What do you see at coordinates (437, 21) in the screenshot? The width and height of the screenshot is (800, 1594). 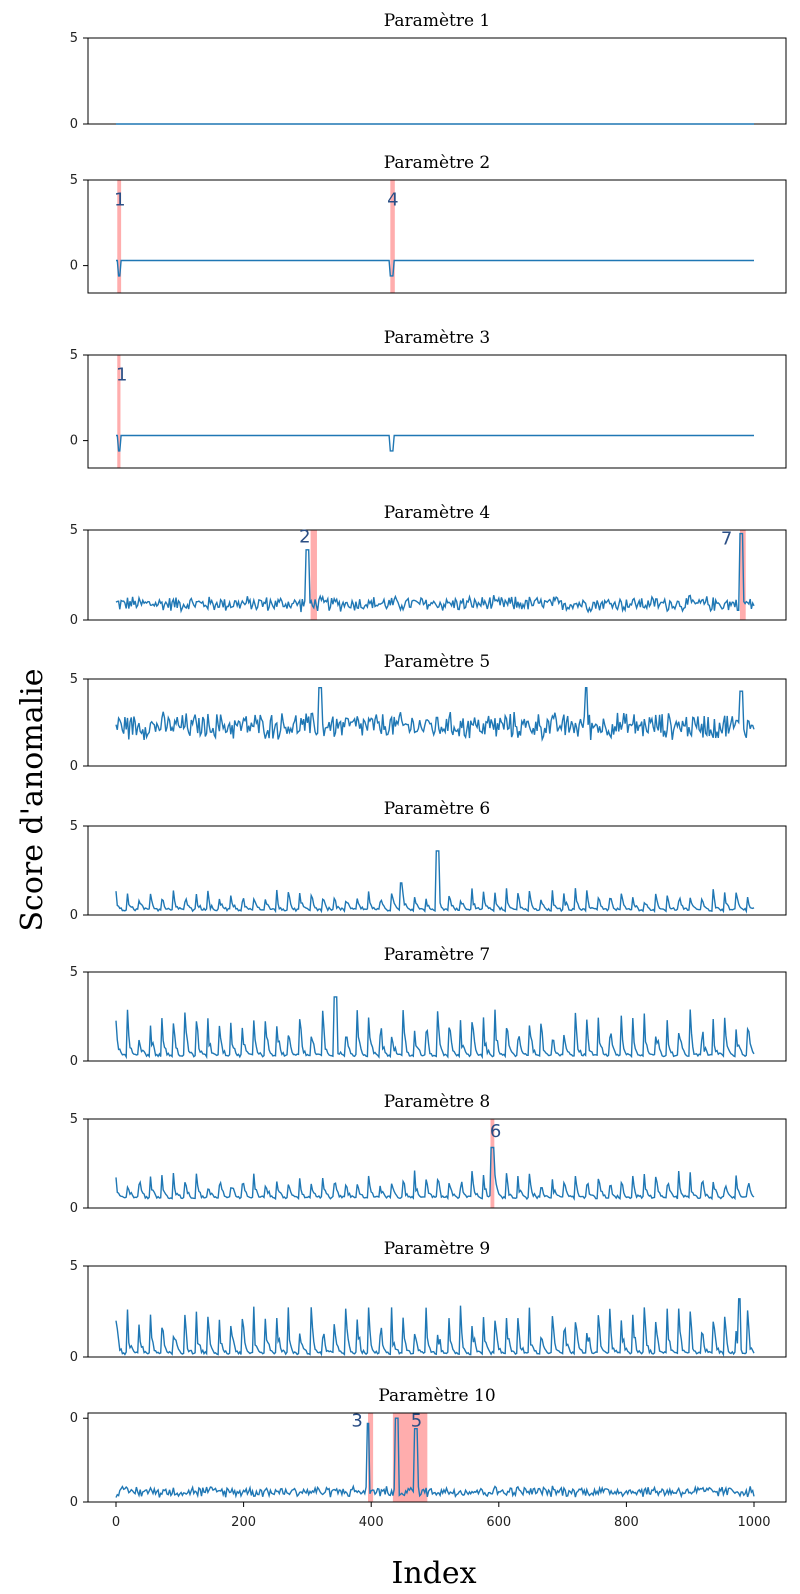 I see `panel-title: Paramètre 1` at bounding box center [437, 21].